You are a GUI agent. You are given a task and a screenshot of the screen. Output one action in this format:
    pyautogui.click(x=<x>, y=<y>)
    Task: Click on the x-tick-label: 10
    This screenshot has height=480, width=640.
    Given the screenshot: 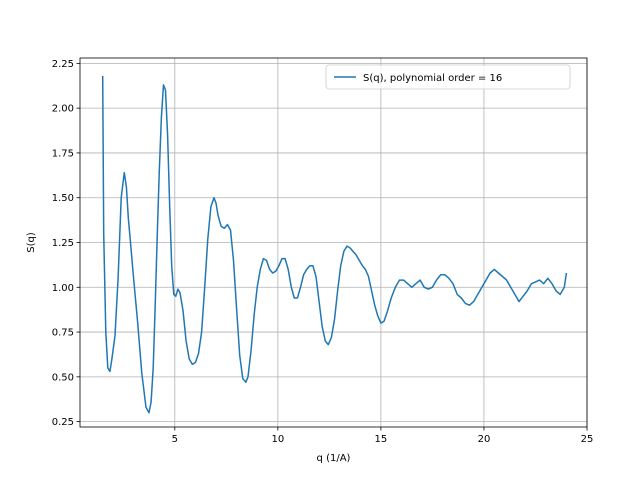 What is the action you would take?
    pyautogui.click(x=277, y=439)
    